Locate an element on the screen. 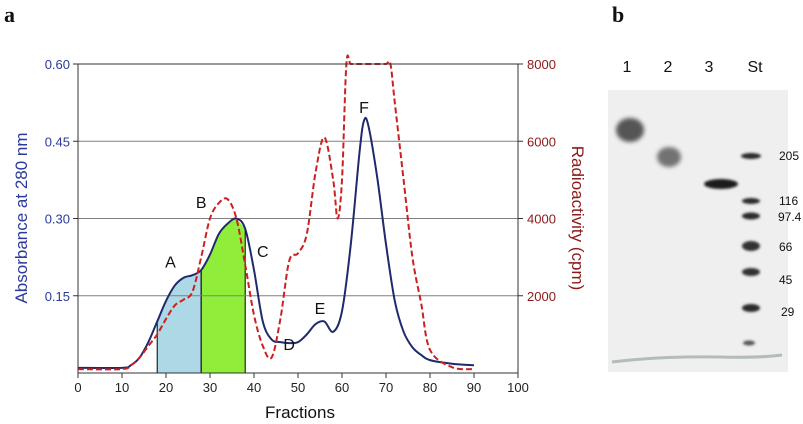 The image size is (803, 424). peak-label-b: B is located at coordinates (201, 203).